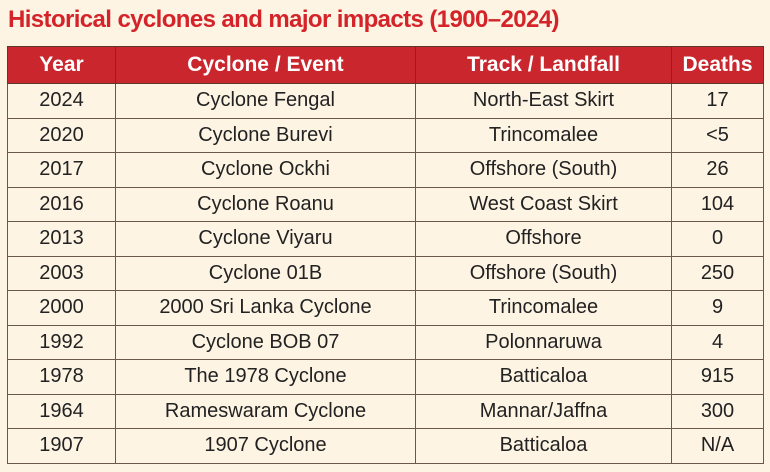 The height and width of the screenshot is (472, 770). I want to click on table-cell: 4, so click(717, 342).